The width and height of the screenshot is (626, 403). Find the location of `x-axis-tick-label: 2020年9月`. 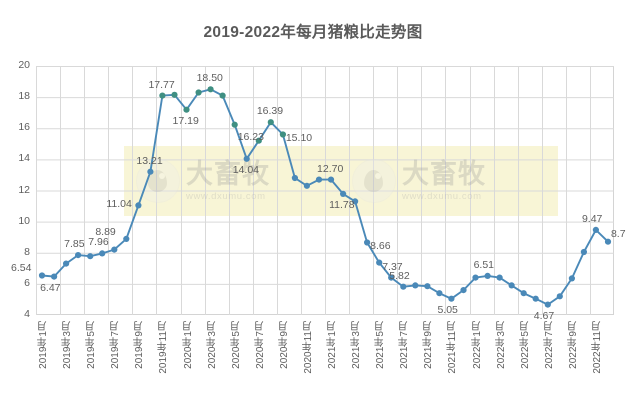

x-axis-tick-label: 2020年9月 is located at coordinates (284, 345).